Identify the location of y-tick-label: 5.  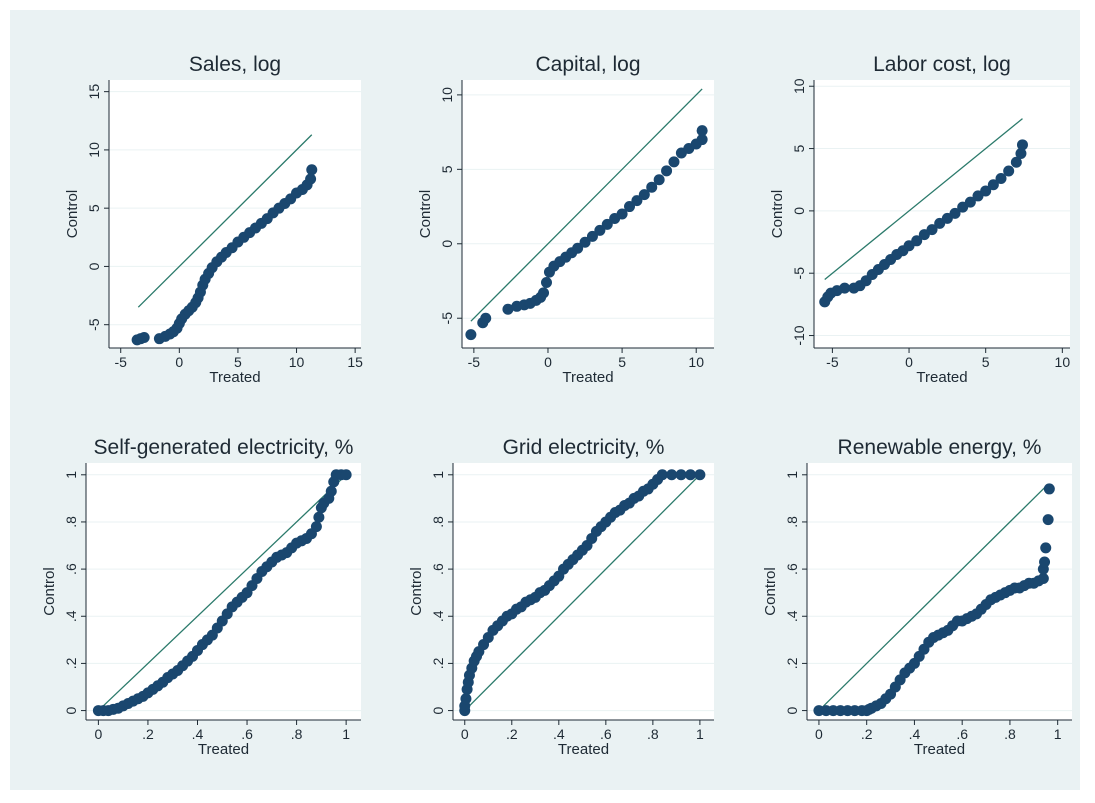
(447, 169).